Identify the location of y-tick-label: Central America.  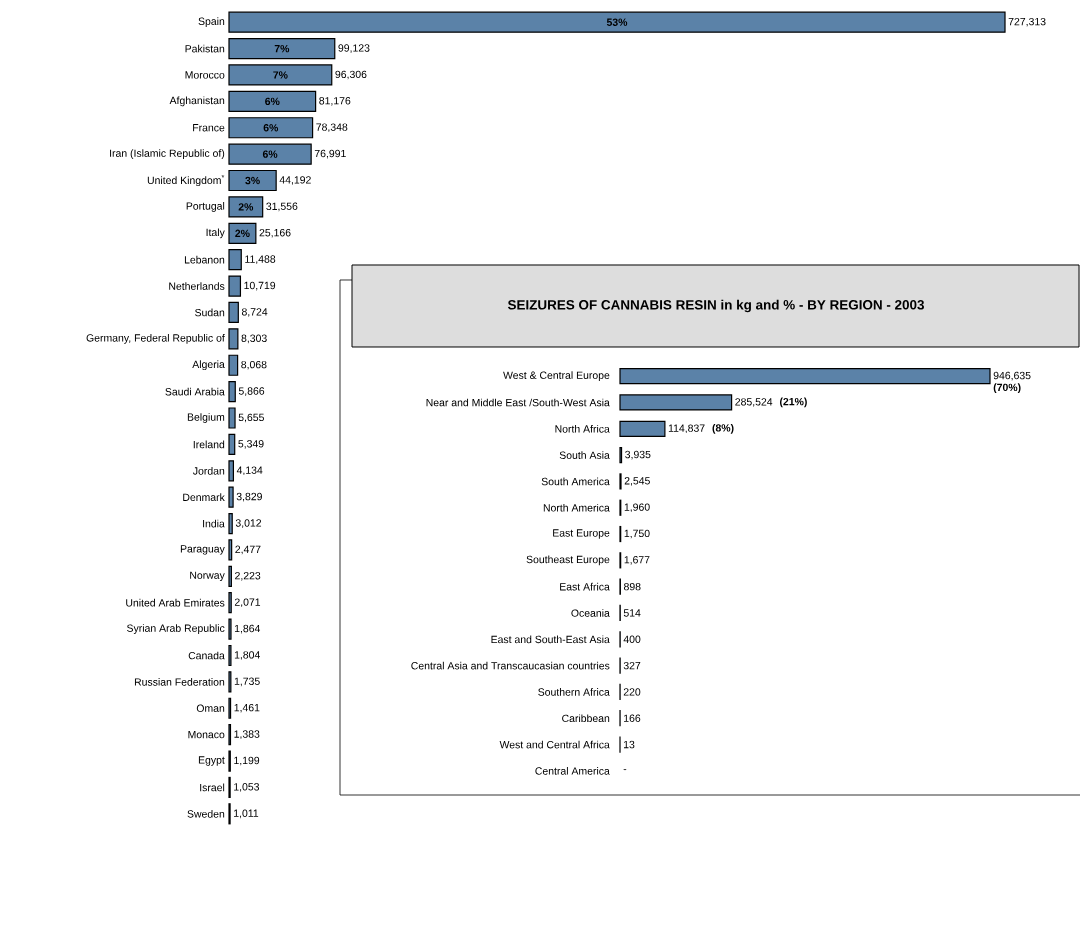
(572, 771).